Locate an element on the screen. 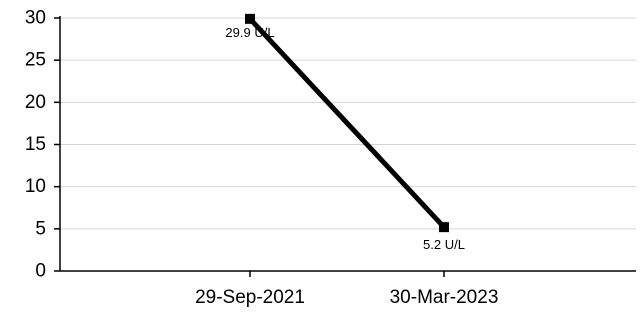  y-tick-label: 30 is located at coordinates (35, 18).